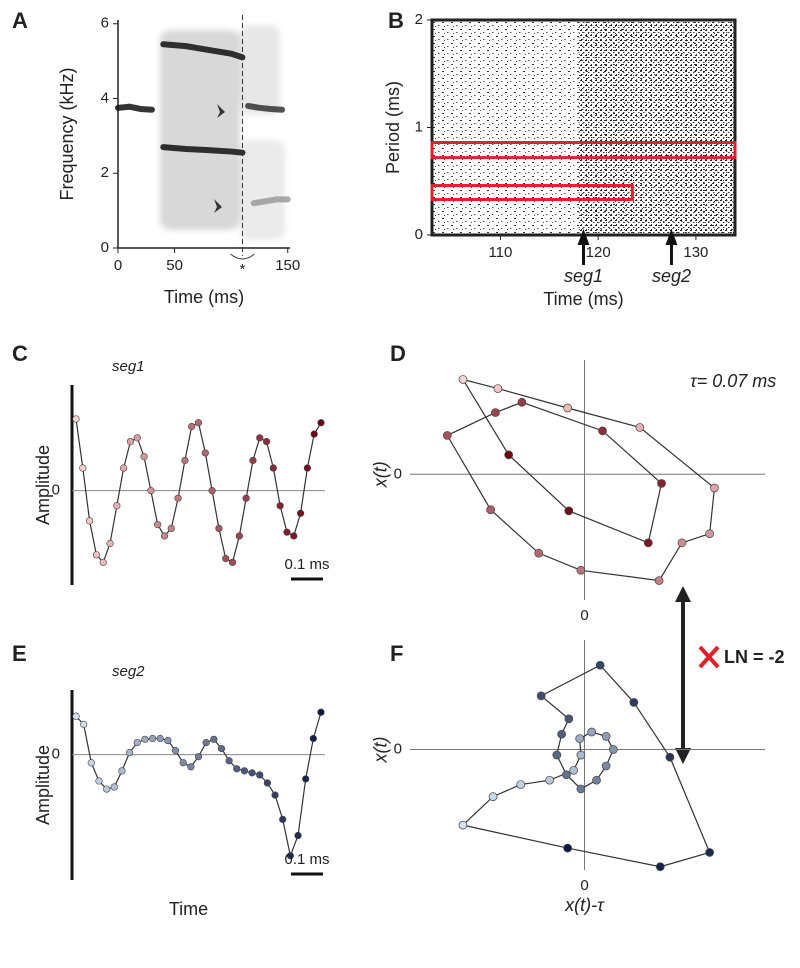 The width and height of the screenshot is (800, 968). What do you see at coordinates (730, 675) in the screenshot?
I see `link-arrow: LN = -2` at bounding box center [730, 675].